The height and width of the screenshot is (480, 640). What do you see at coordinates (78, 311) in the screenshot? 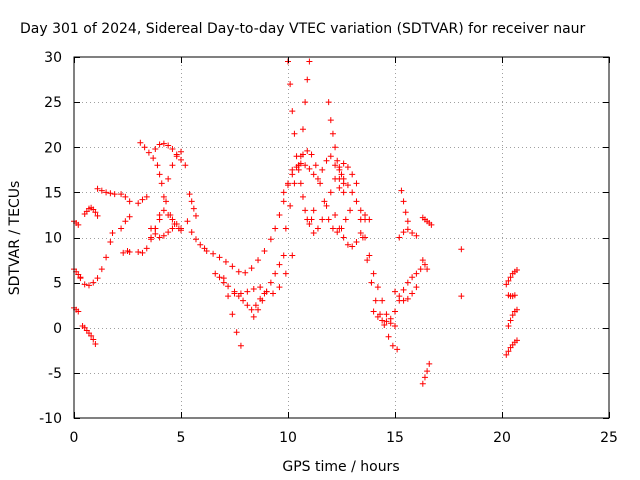
I see `data-point-s3` at bounding box center [78, 311].